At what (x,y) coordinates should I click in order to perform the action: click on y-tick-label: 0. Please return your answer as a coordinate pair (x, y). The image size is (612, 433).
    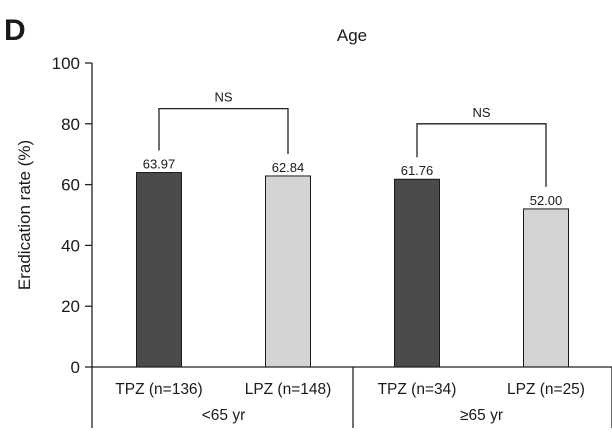
    Looking at the image, I should click on (75, 367).